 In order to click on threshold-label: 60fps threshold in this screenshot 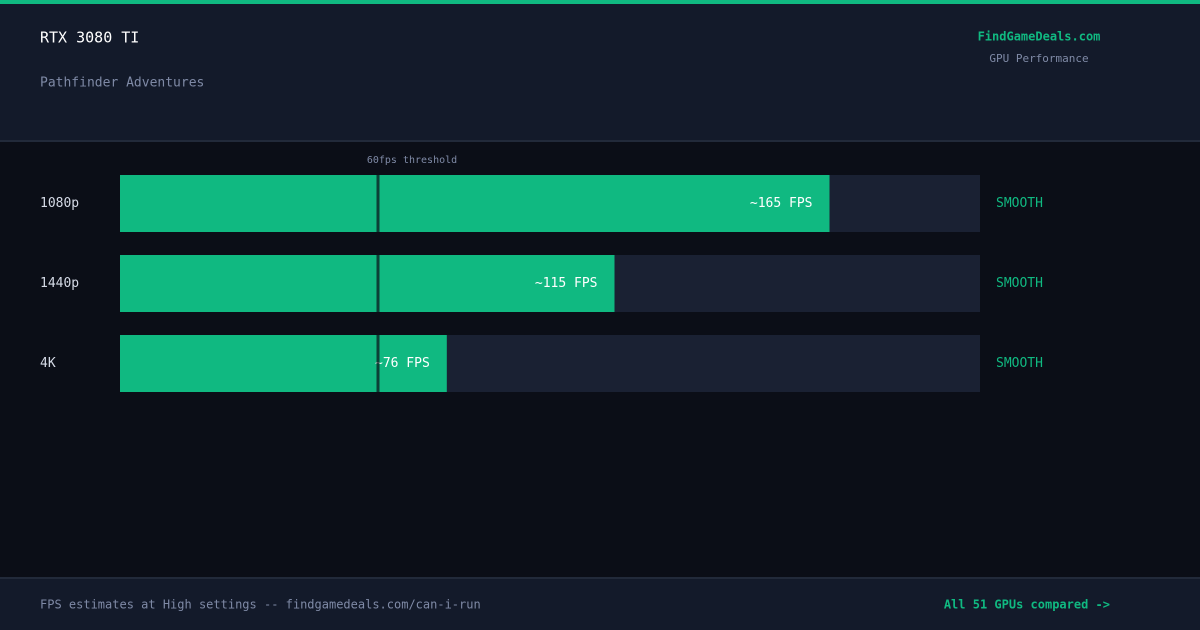, I will do `click(412, 160)`.